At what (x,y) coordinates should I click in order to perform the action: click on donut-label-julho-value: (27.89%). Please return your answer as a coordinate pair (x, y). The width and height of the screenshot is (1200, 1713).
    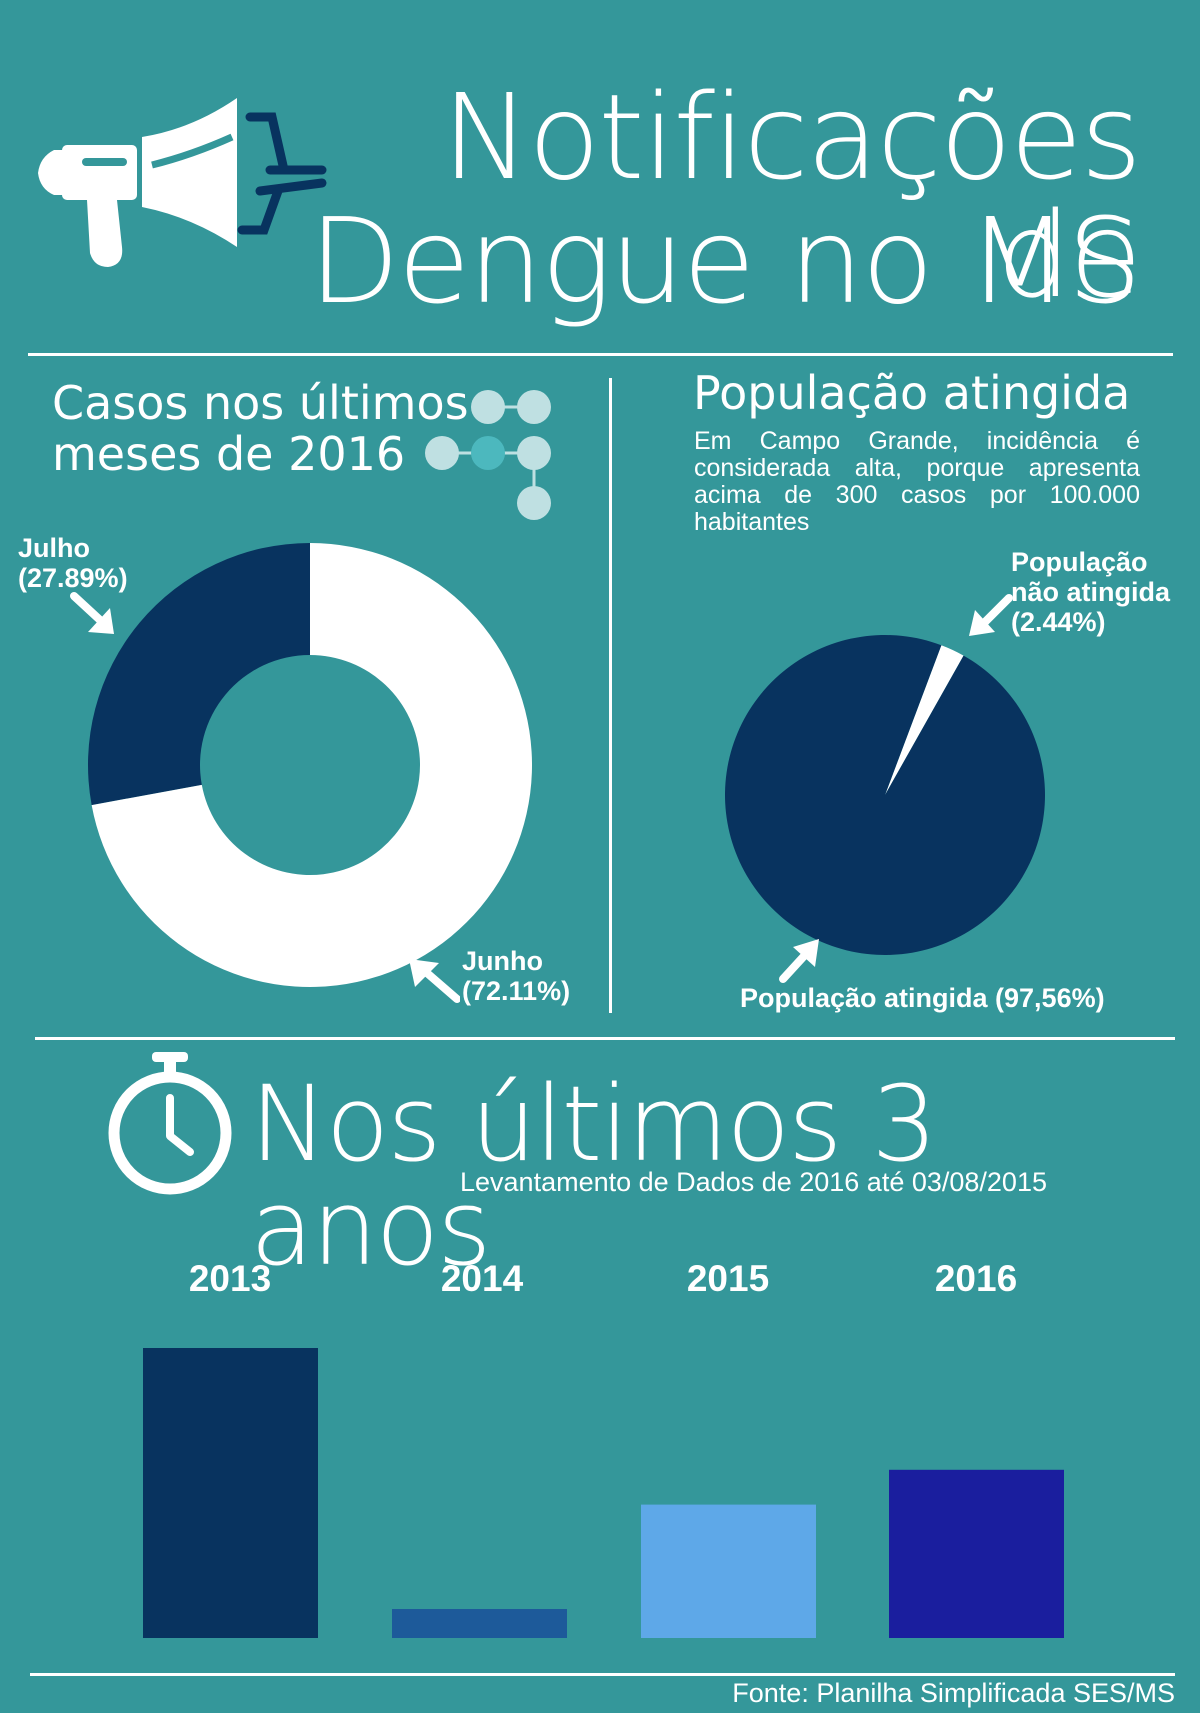
    Looking at the image, I should click on (73, 578).